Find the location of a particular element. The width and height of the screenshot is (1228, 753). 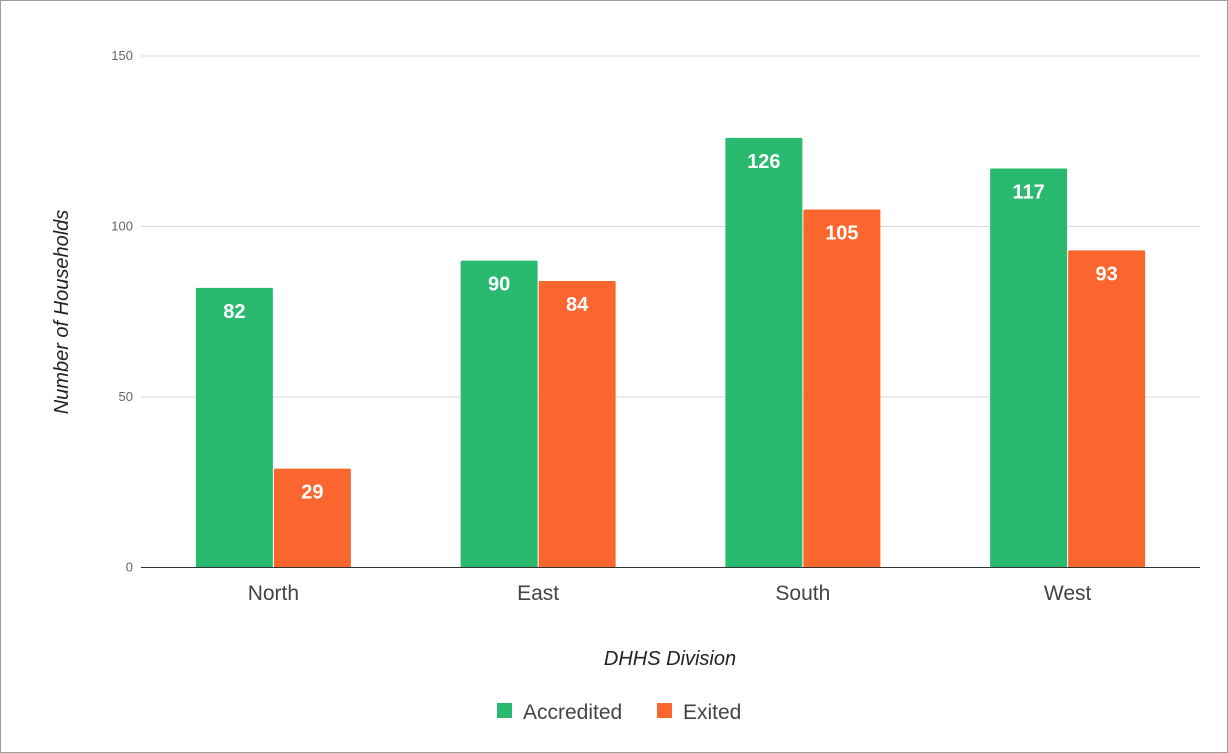

bar-accredited-west is located at coordinates (1029, 368).